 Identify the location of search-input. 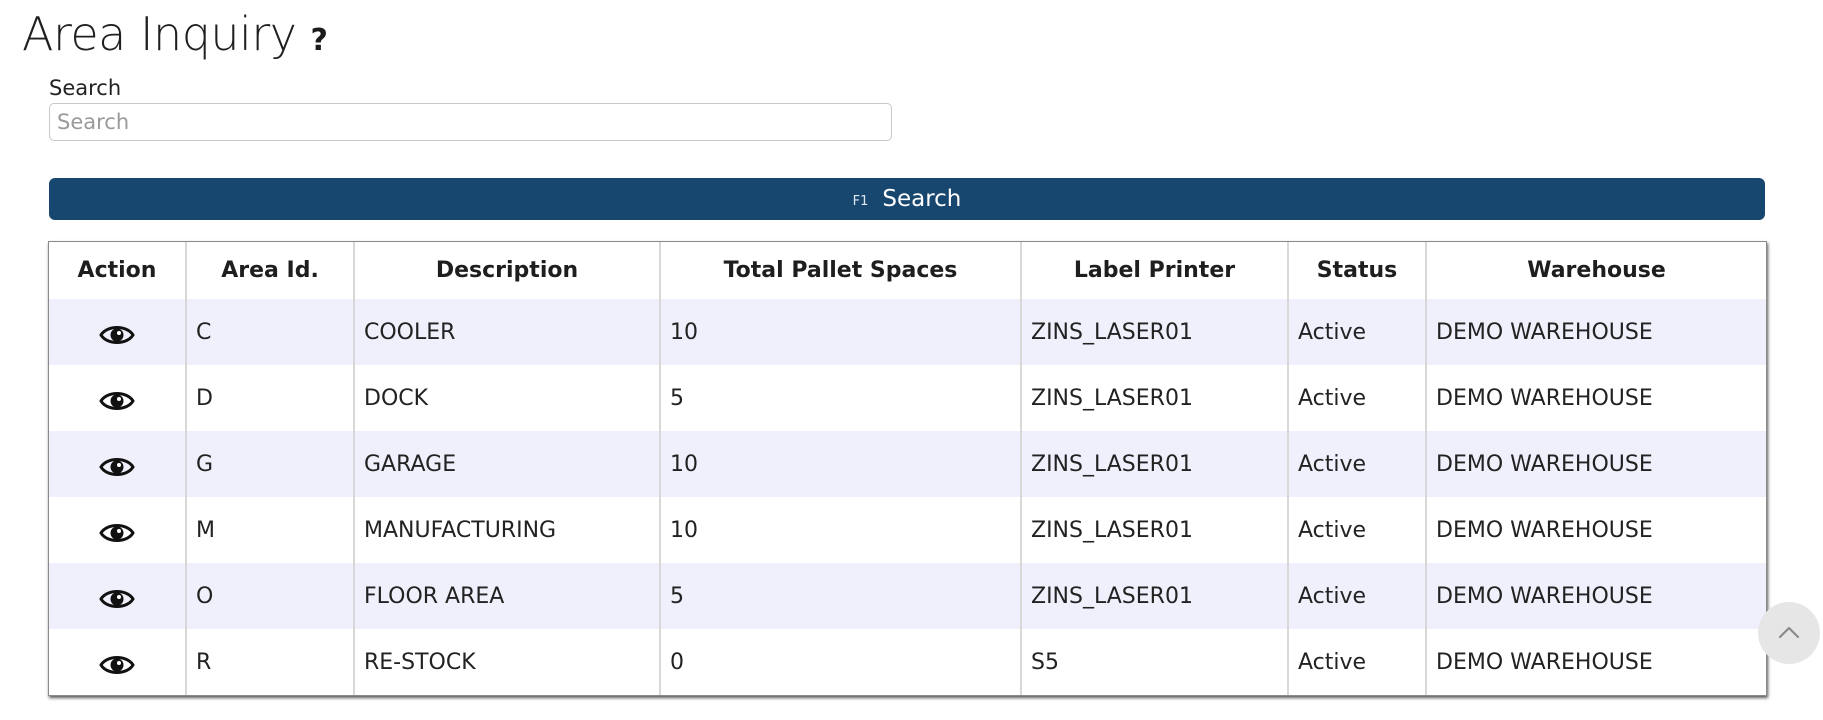
(470, 122).